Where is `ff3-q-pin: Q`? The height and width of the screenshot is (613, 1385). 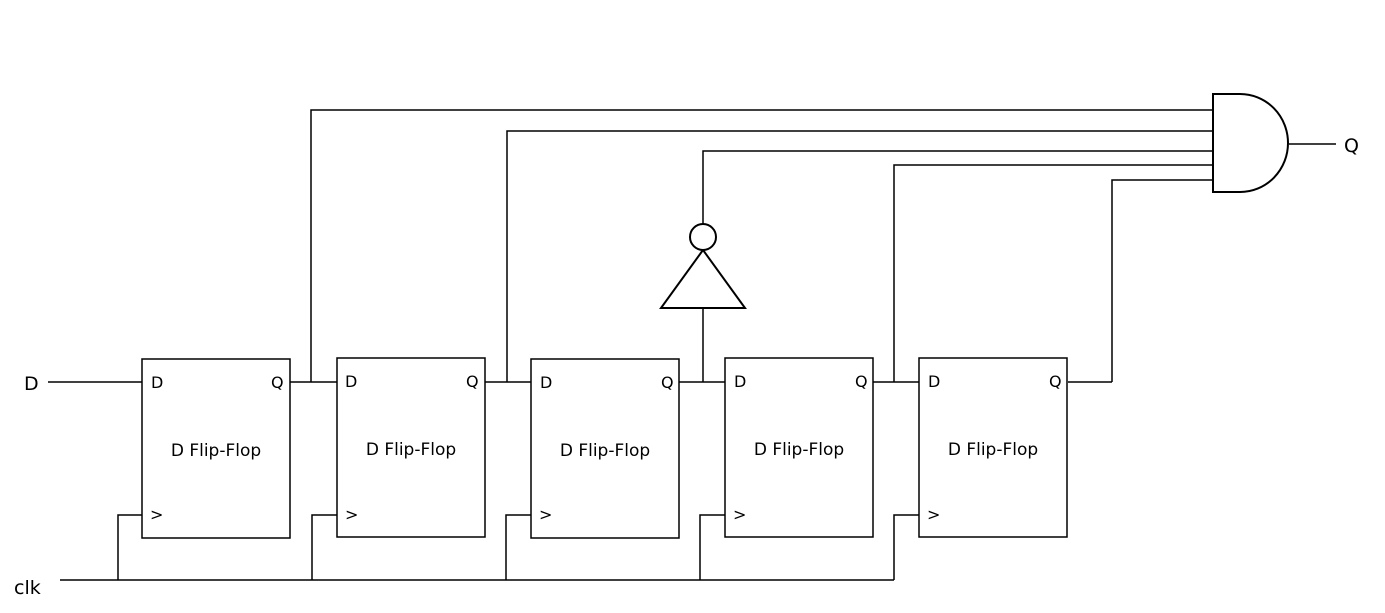 ff3-q-pin: Q is located at coordinates (667, 382).